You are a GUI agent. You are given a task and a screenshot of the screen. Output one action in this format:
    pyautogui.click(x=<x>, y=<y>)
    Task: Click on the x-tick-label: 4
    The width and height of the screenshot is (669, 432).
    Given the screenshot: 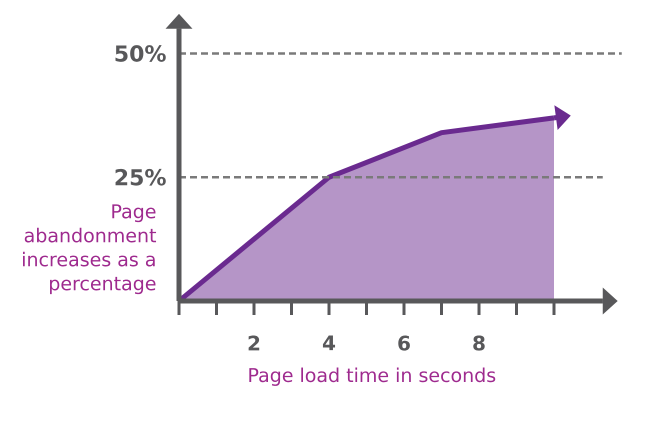 What is the action you would take?
    pyautogui.click(x=329, y=343)
    